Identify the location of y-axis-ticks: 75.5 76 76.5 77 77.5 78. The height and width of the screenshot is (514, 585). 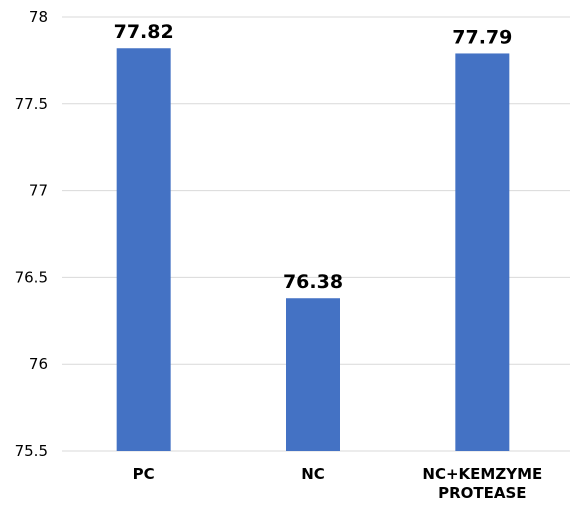
(31, 234).